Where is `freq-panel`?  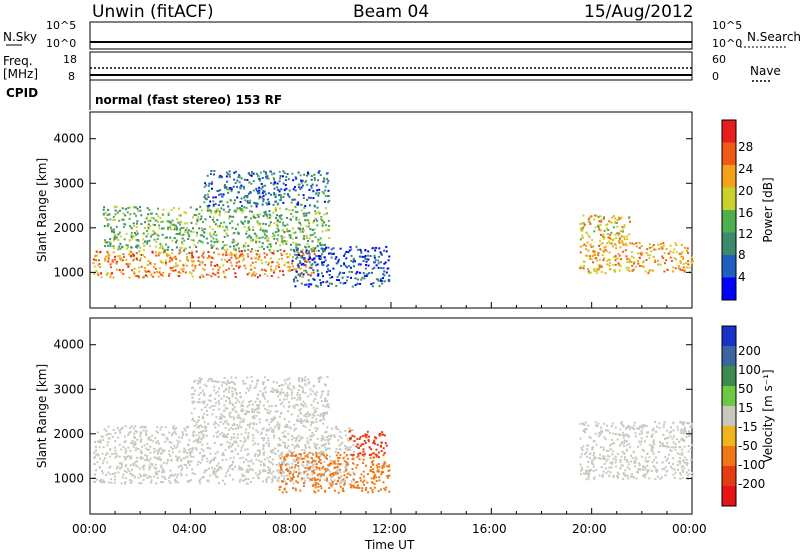
freq-panel is located at coordinates (430, 66).